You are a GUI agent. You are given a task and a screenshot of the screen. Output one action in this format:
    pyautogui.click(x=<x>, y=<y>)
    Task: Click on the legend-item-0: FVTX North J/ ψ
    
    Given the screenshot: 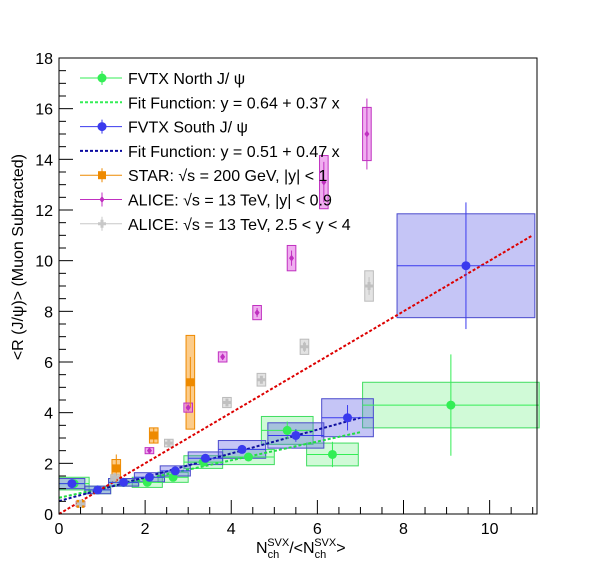 What is the action you would take?
    pyautogui.click(x=162, y=79)
    